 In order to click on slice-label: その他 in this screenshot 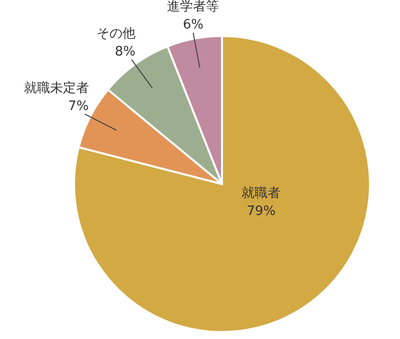, I will do `click(116, 34)`.